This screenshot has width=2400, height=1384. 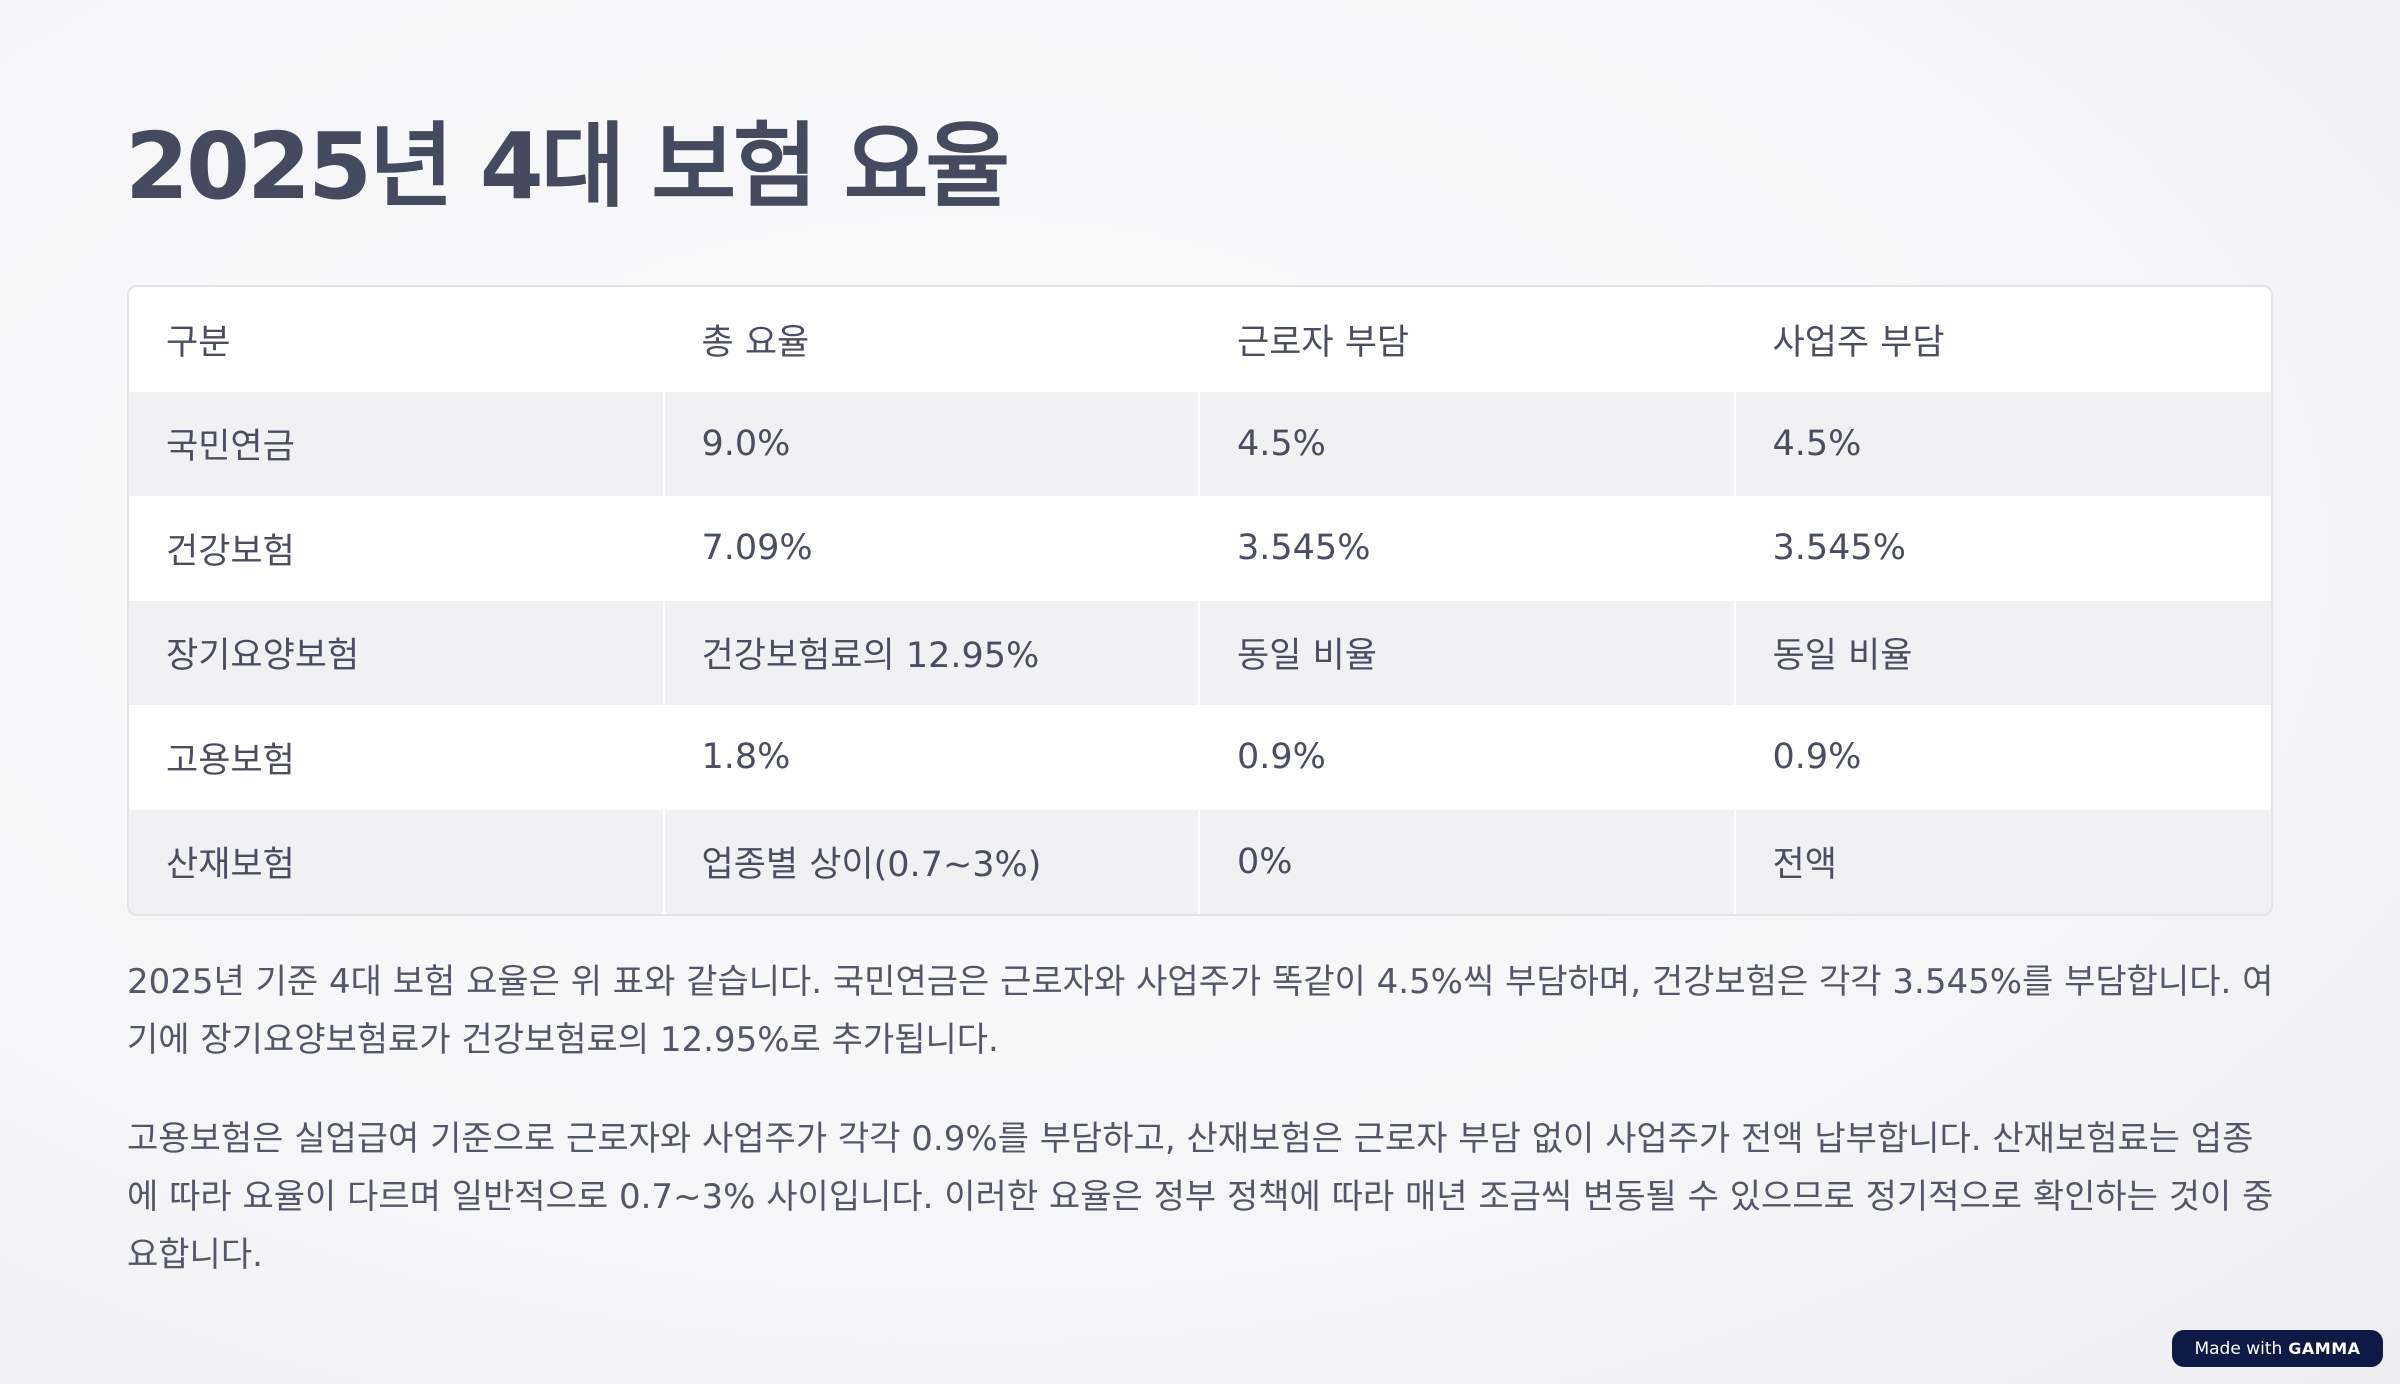 What do you see at coordinates (397, 548) in the screenshot?
I see `table-cell: 건강보험` at bounding box center [397, 548].